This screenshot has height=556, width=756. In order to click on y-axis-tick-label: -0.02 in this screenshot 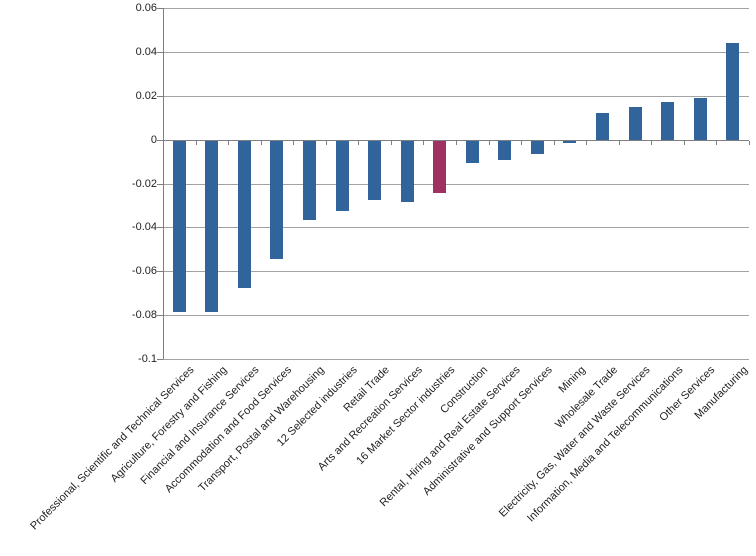, I will do `click(144, 183)`.